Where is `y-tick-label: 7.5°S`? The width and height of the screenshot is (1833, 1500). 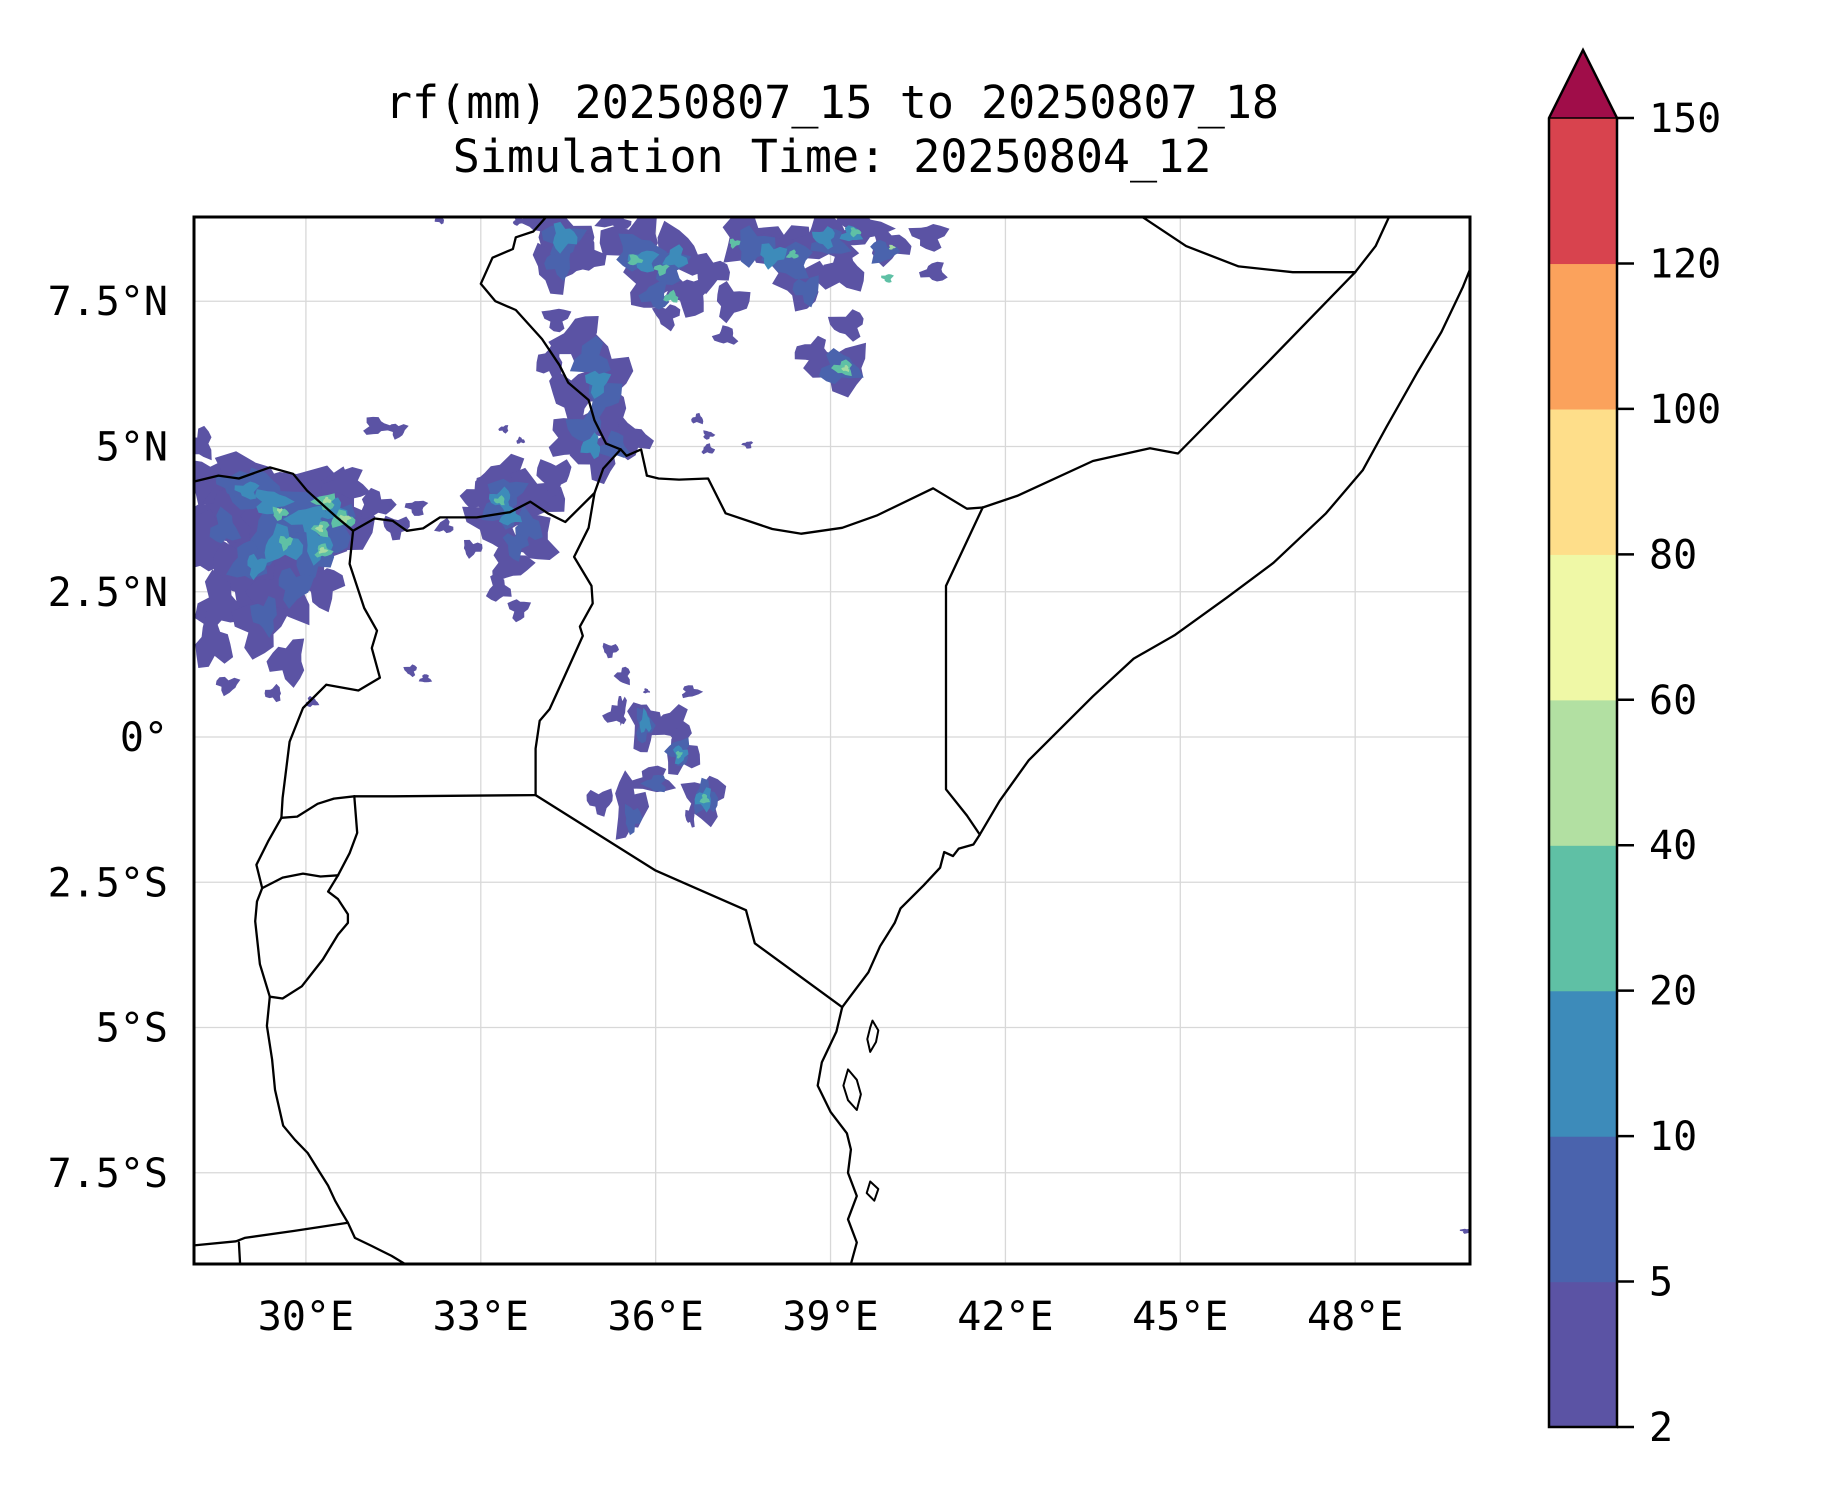
y-tick-label: 7.5°S is located at coordinates (108, 1174).